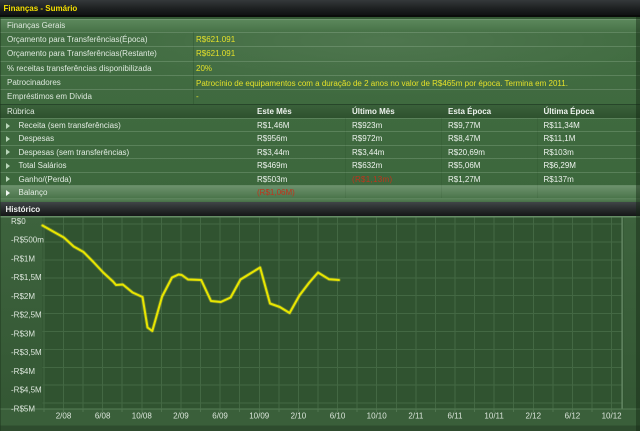 The width and height of the screenshot is (640, 431). What do you see at coordinates (338, 415) in the screenshot?
I see `svg-text: 6/10` at bounding box center [338, 415].